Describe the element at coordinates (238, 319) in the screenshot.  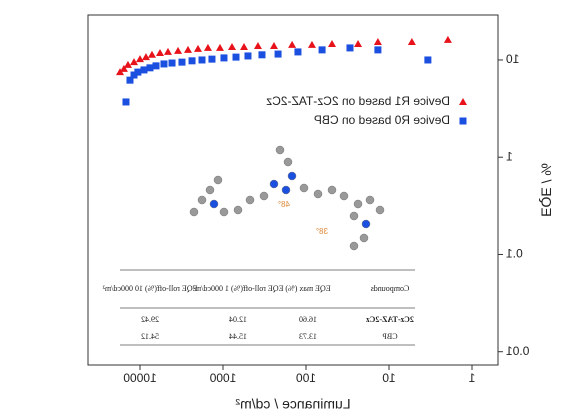
I see `table-cell: 12.04` at that location.